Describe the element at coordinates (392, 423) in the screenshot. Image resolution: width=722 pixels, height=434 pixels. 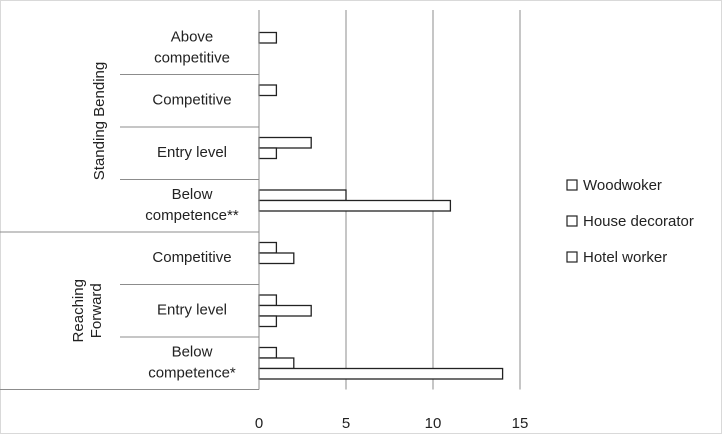
I see `x-tick-labels: 0 5 10 15` at that location.